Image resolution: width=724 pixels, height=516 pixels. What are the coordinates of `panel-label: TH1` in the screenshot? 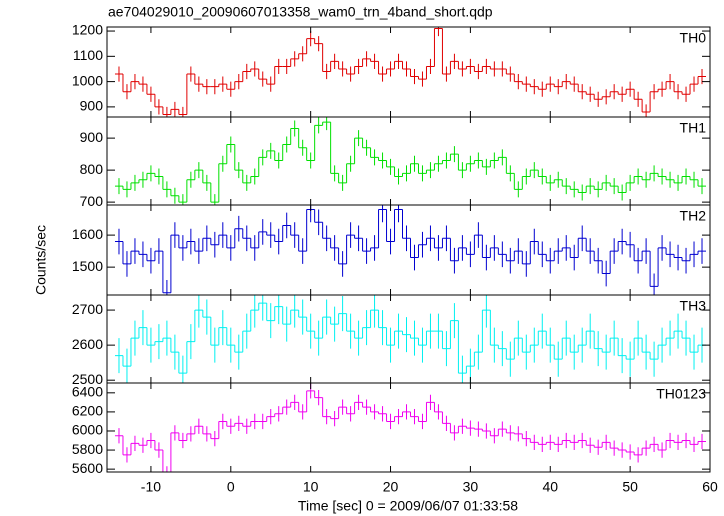 It's located at (693, 128).